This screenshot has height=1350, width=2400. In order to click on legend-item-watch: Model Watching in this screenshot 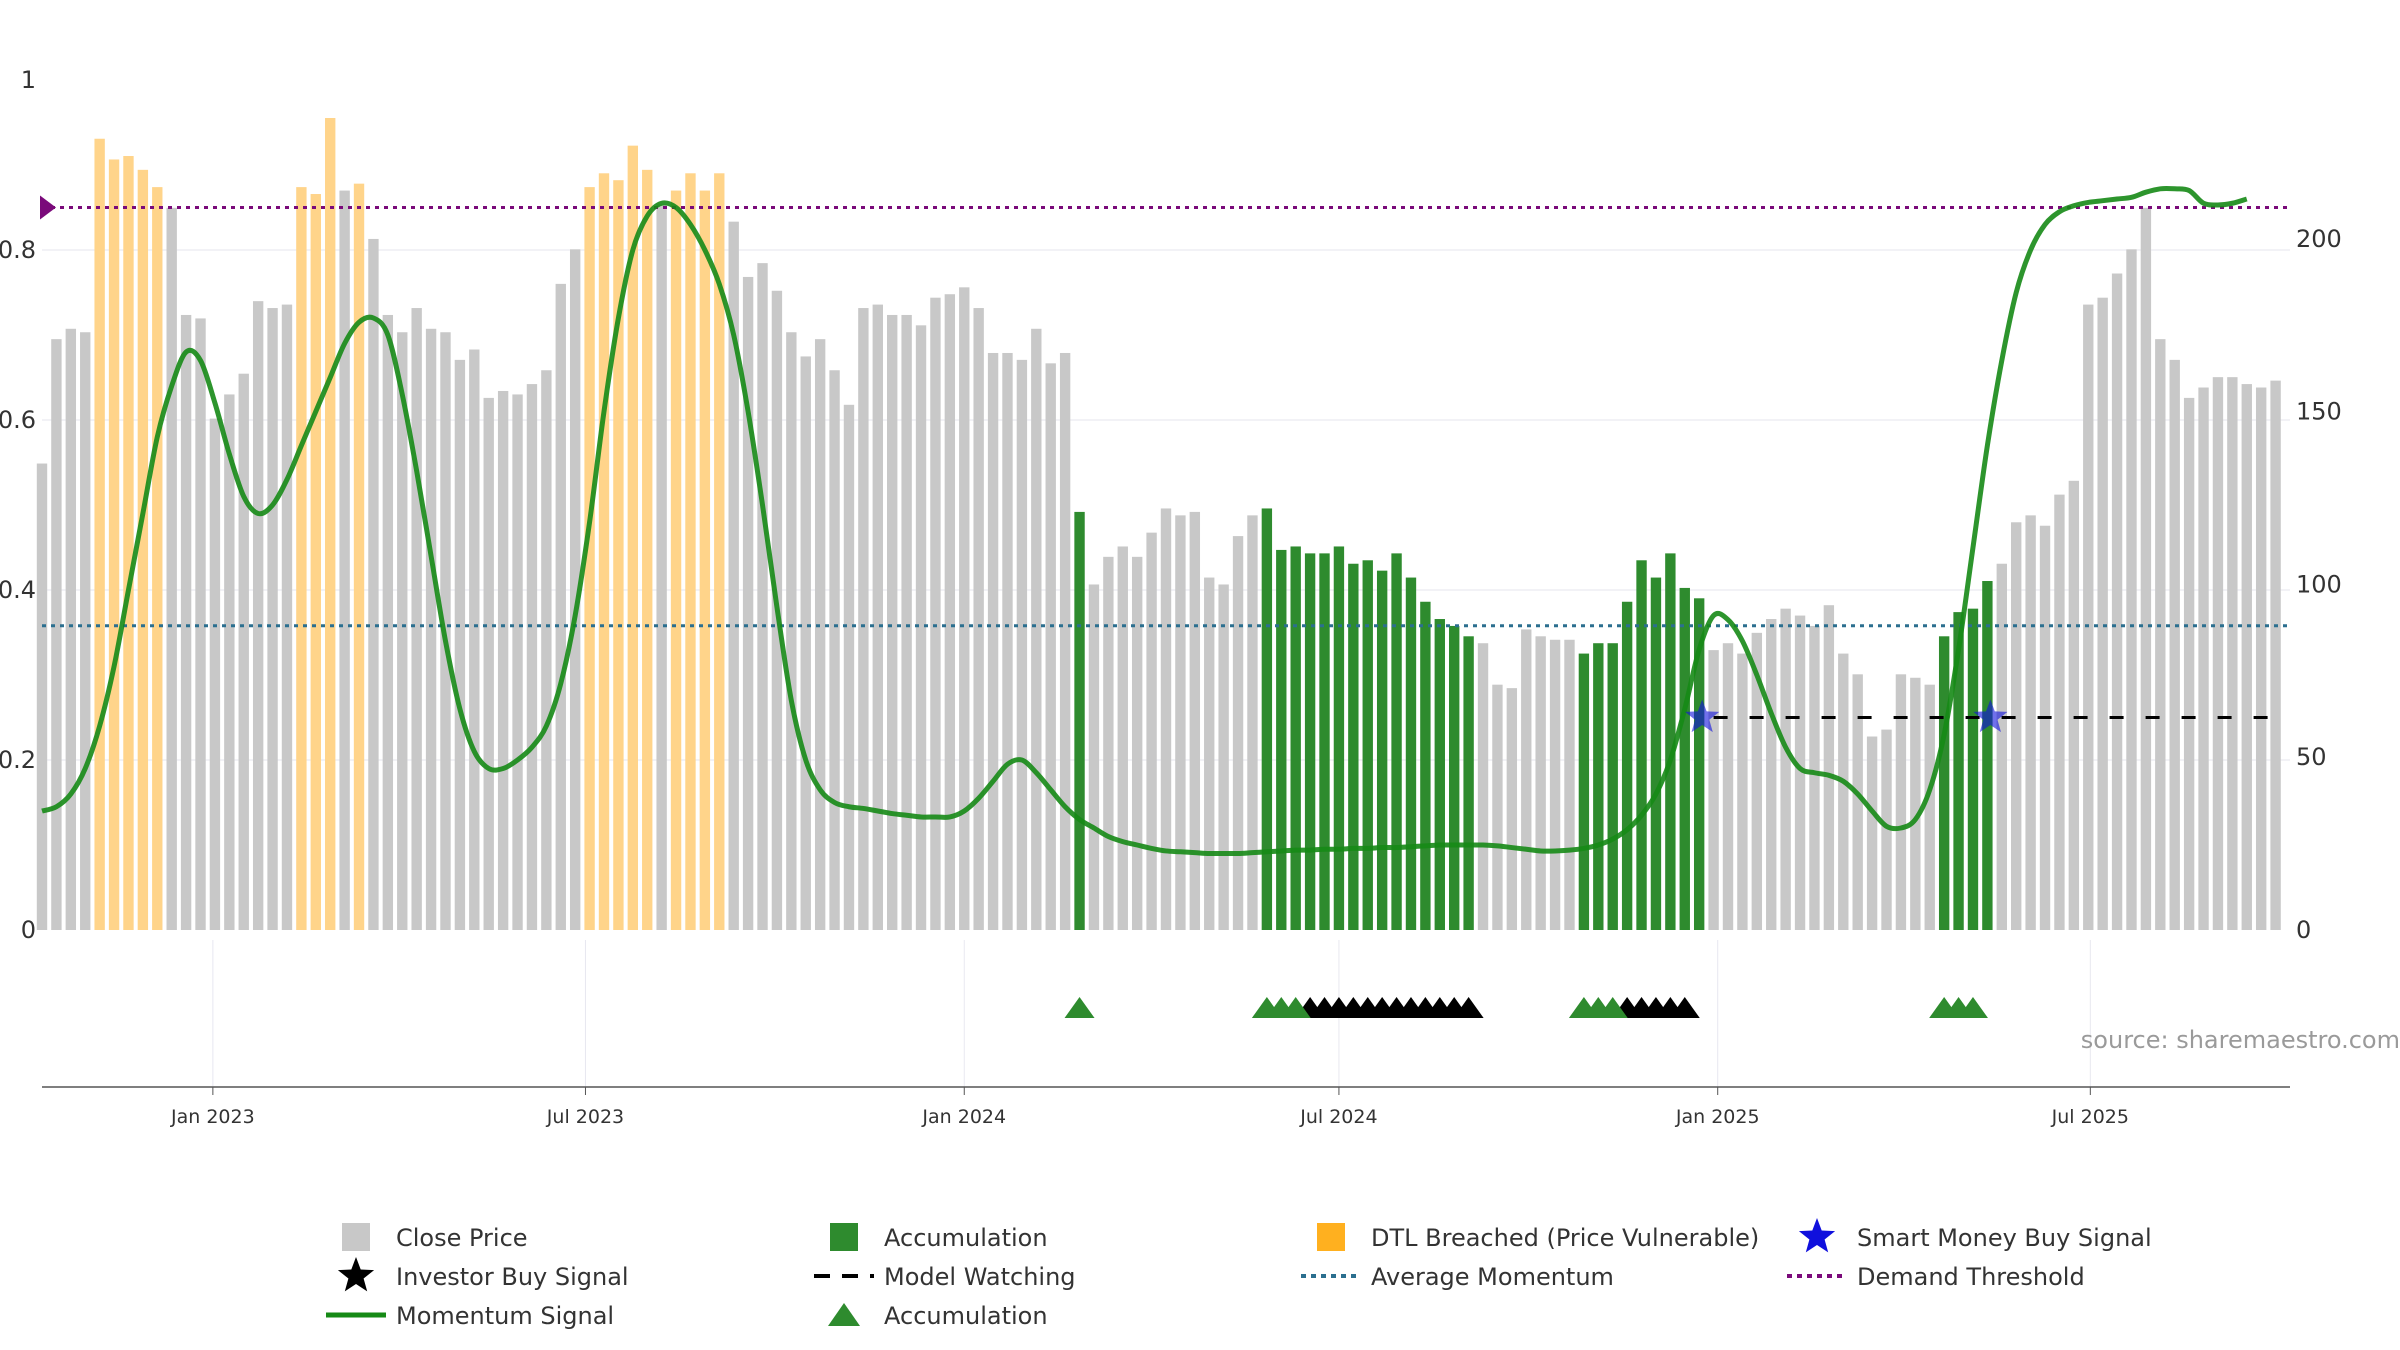, I will do `click(945, 1277)`.